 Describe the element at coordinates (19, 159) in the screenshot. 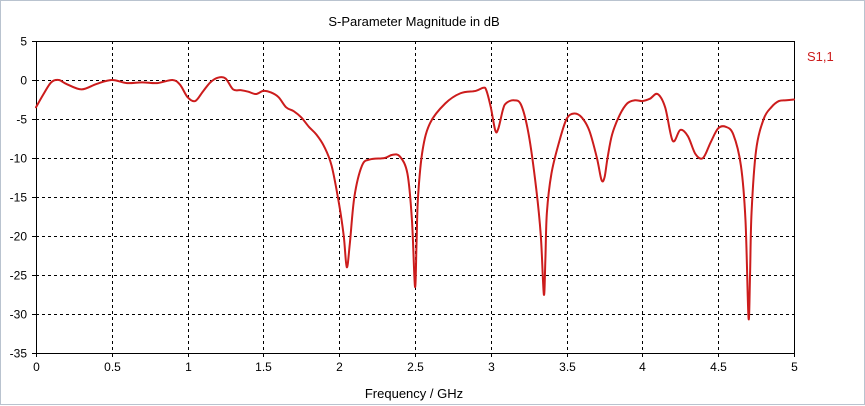

I see `y-tick-label: -10` at that location.